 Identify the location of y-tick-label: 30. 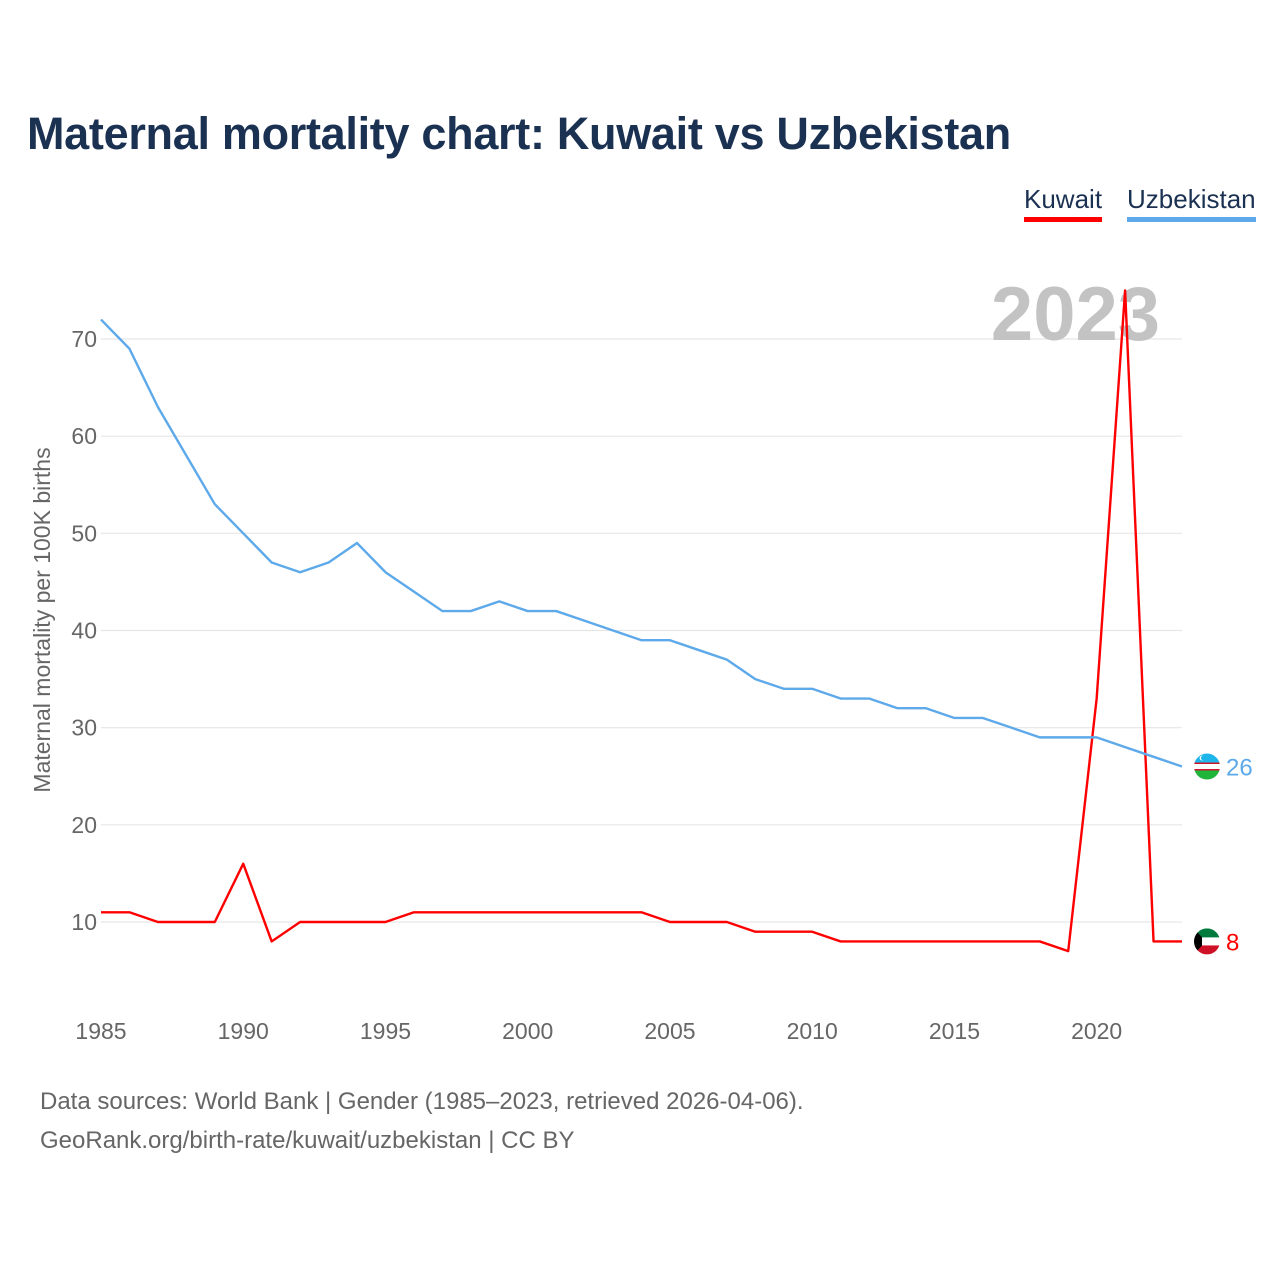
(84, 728).